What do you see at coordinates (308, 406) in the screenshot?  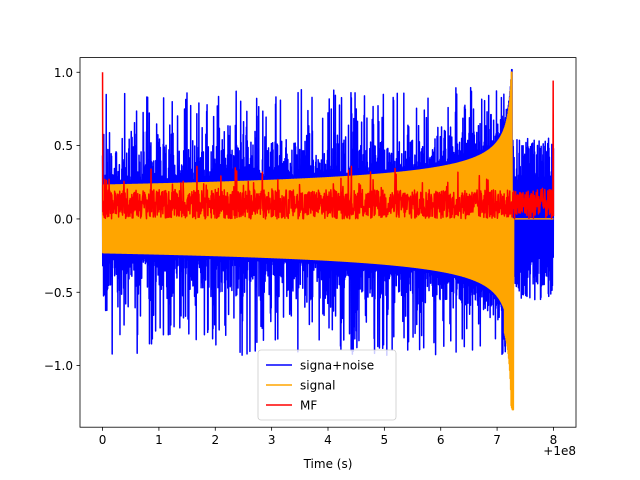 I see `legend-entry: MF` at bounding box center [308, 406].